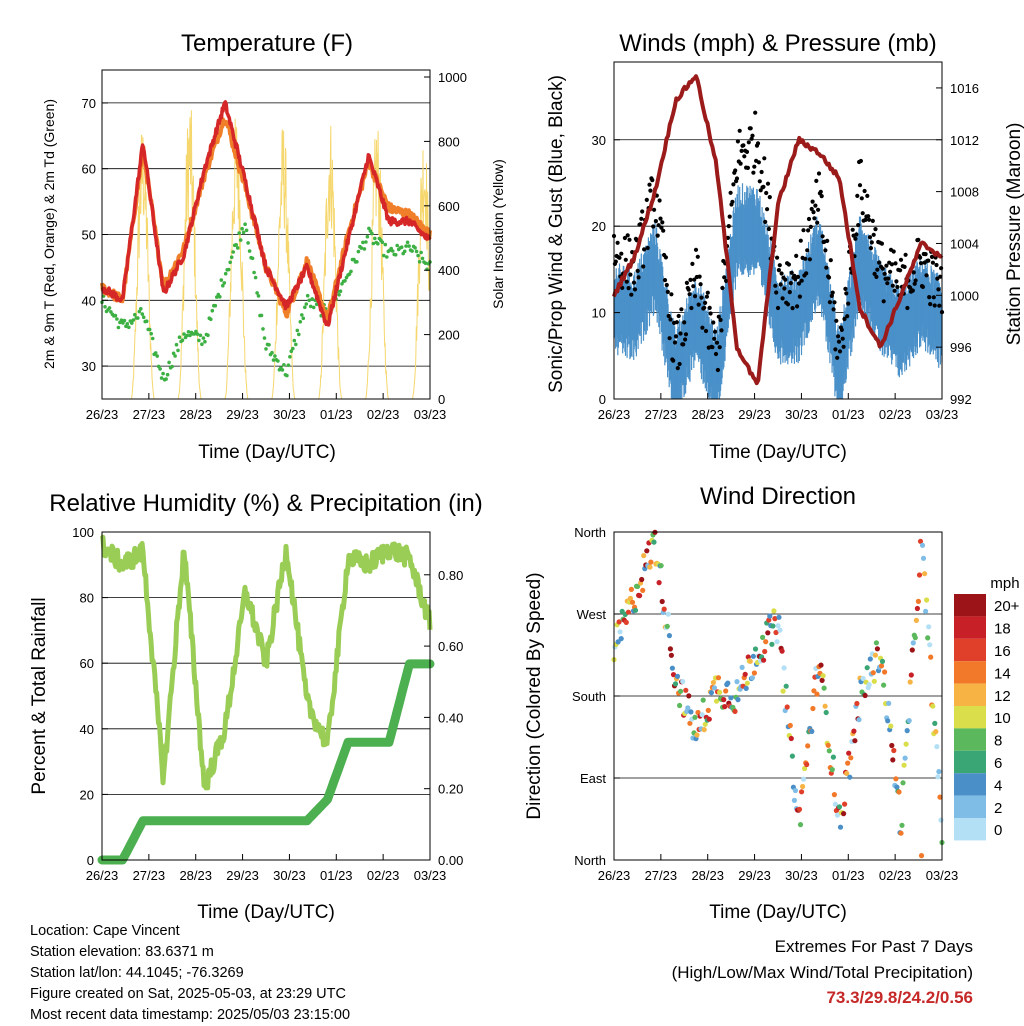  What do you see at coordinates (149, 414) in the screenshot?
I see `temperature-xtick-label: 27/23` at bounding box center [149, 414].